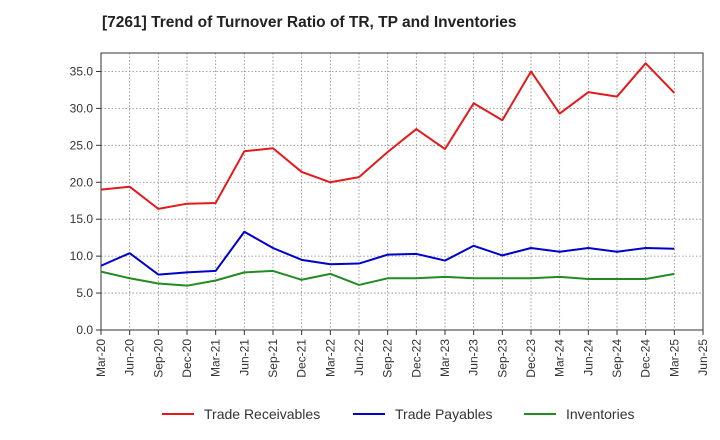  What do you see at coordinates (445, 358) in the screenshot?
I see `x-tick-label: Mar-23` at bounding box center [445, 358].